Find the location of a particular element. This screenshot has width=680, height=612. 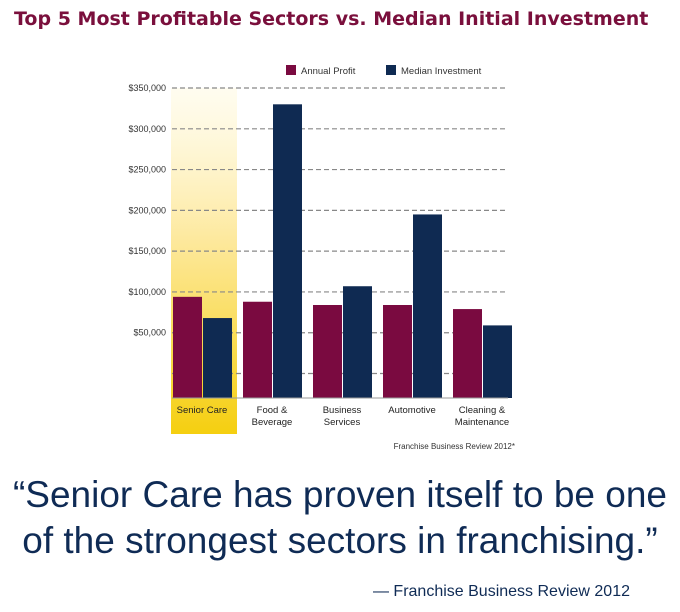

quote-attribution: — Franchise Business Review 2012 is located at coordinates (501, 591).